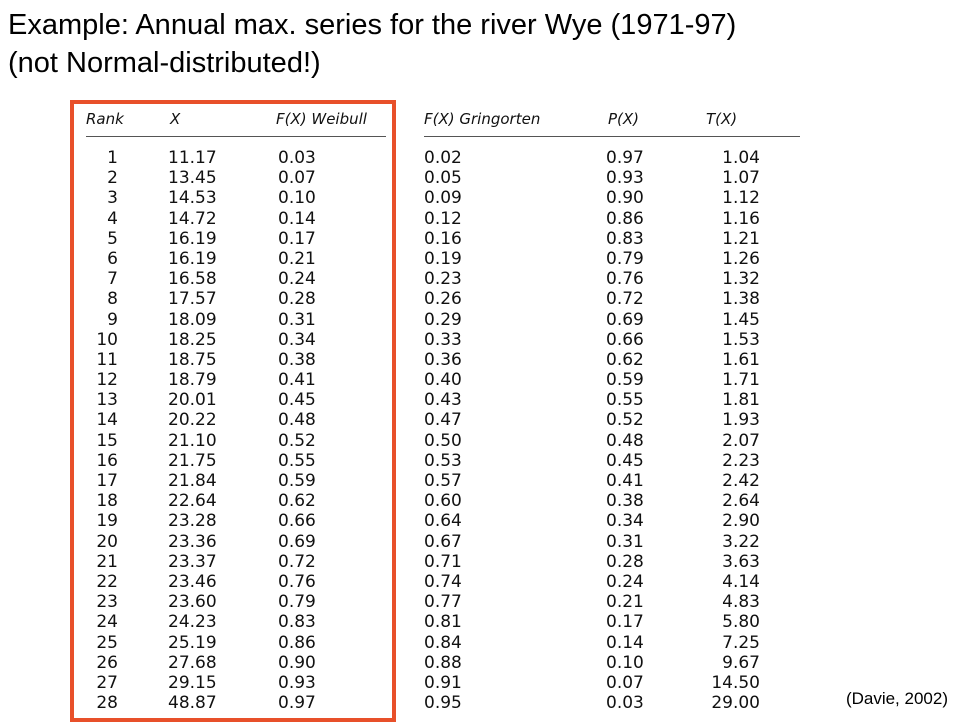 The height and width of the screenshot is (722, 960). What do you see at coordinates (625, 420) in the screenshot?
I see `p-cell: 0.52` at bounding box center [625, 420].